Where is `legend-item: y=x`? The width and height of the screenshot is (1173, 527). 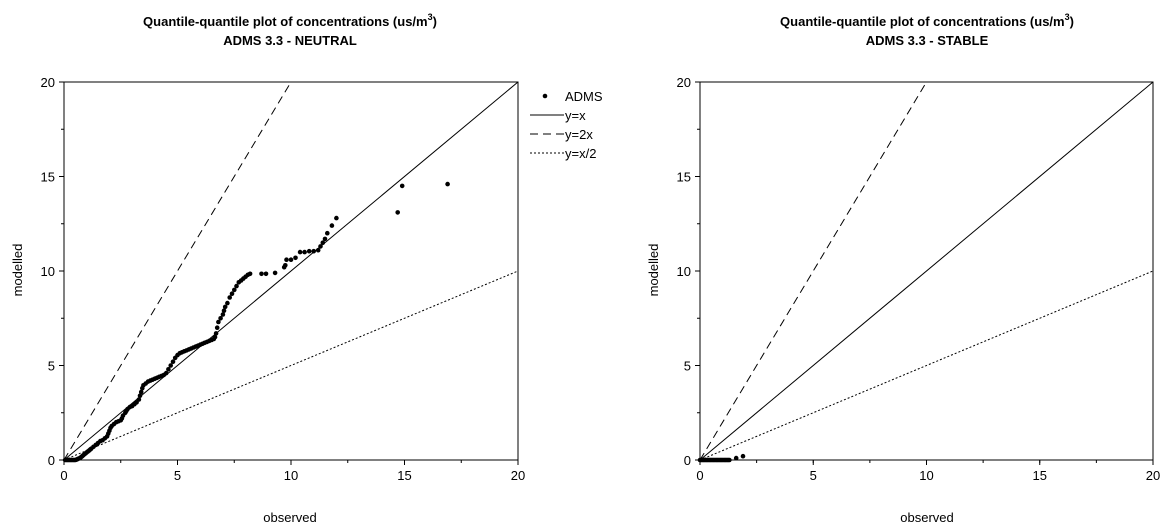
legend-item: y=x is located at coordinates (558, 115).